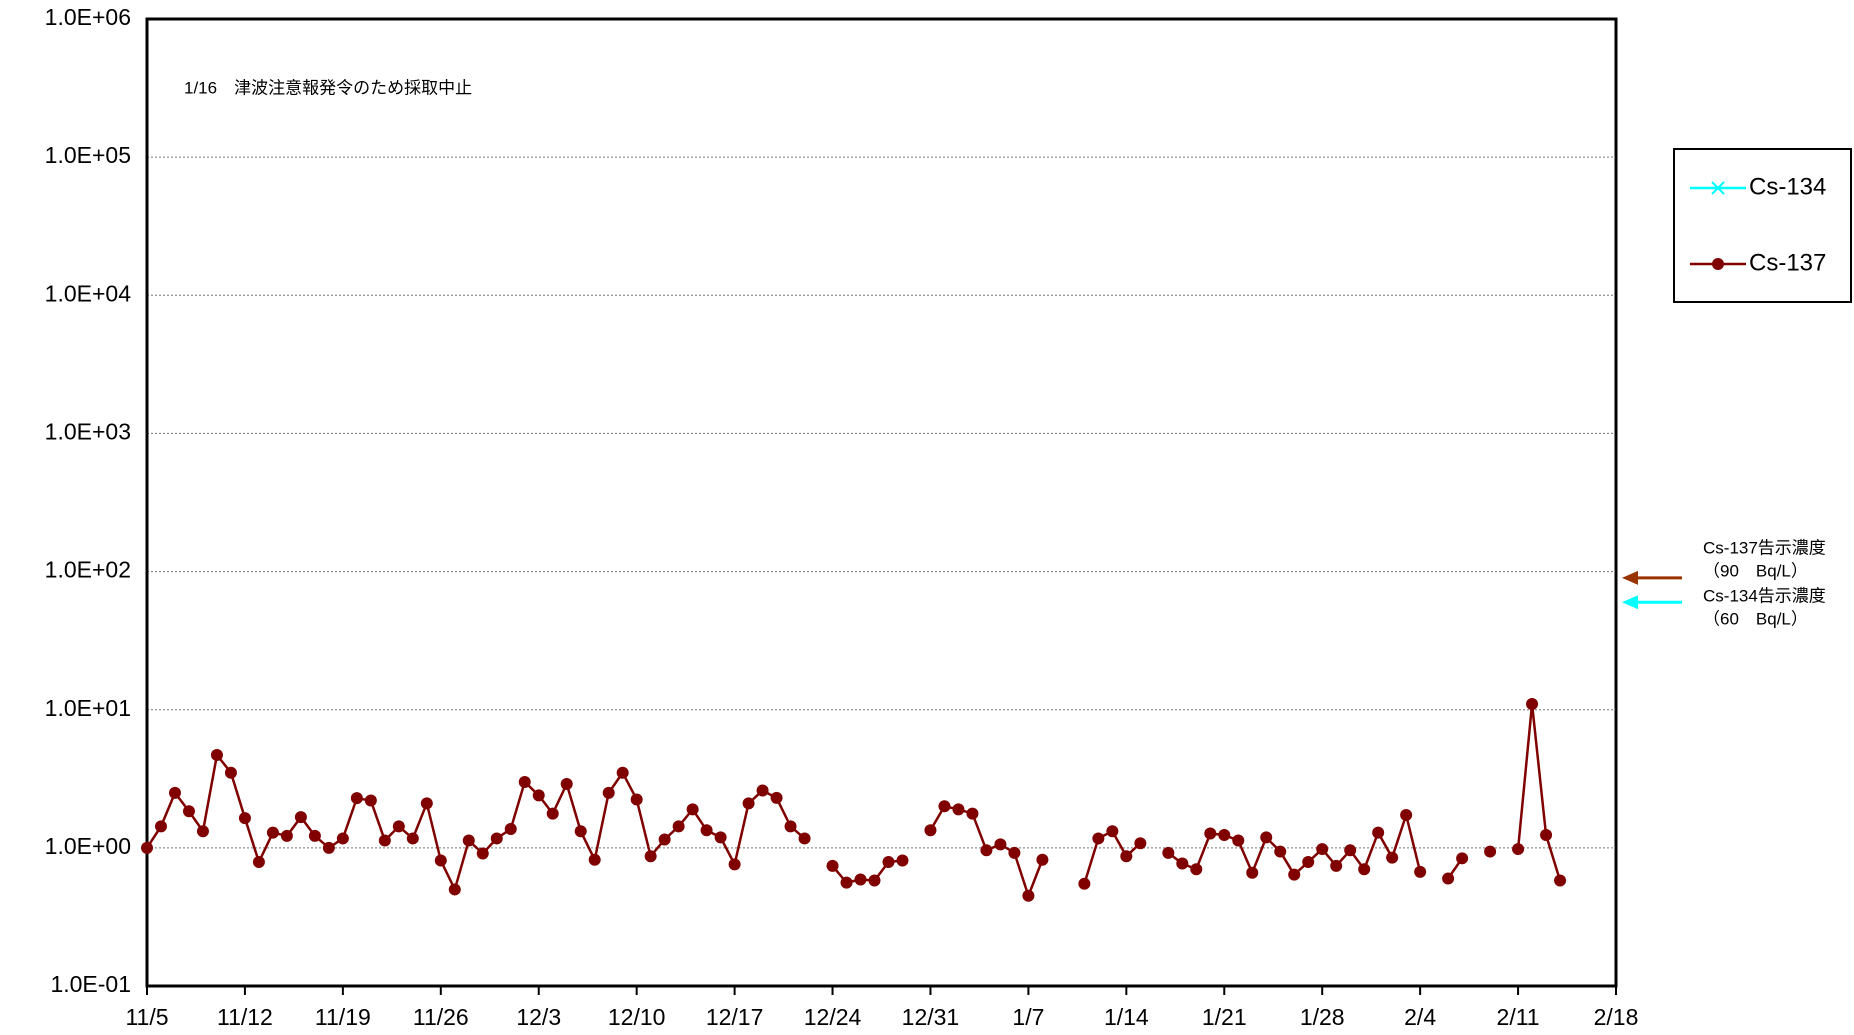  I want to click on y-tick-label: 1.0E-01, so click(90, 984).